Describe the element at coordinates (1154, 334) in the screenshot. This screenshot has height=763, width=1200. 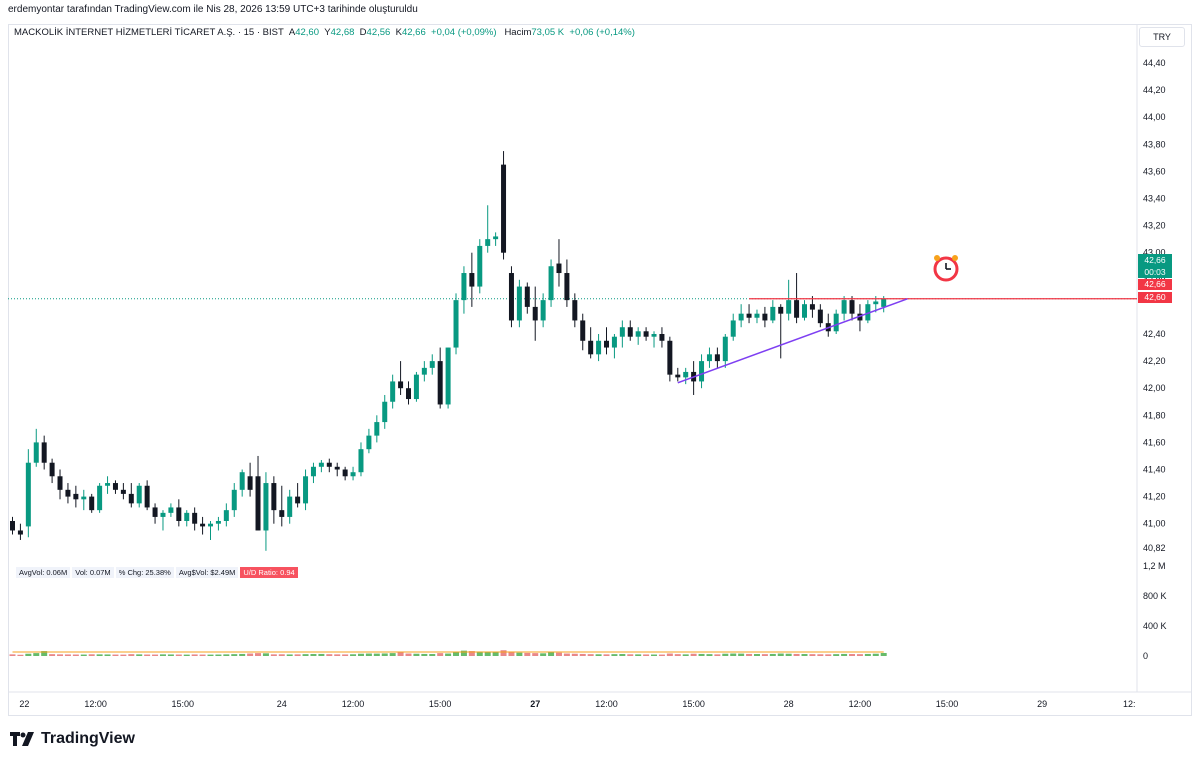
I see `price-tick-label: 42,40` at that location.